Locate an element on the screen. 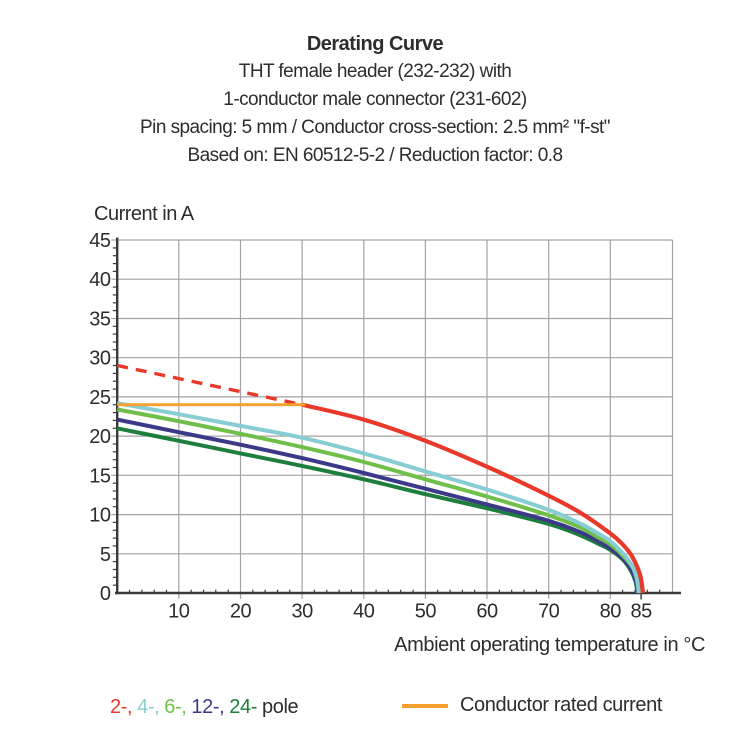 This screenshot has height=750, width=750. series-2-pole is located at coordinates (473, 498).